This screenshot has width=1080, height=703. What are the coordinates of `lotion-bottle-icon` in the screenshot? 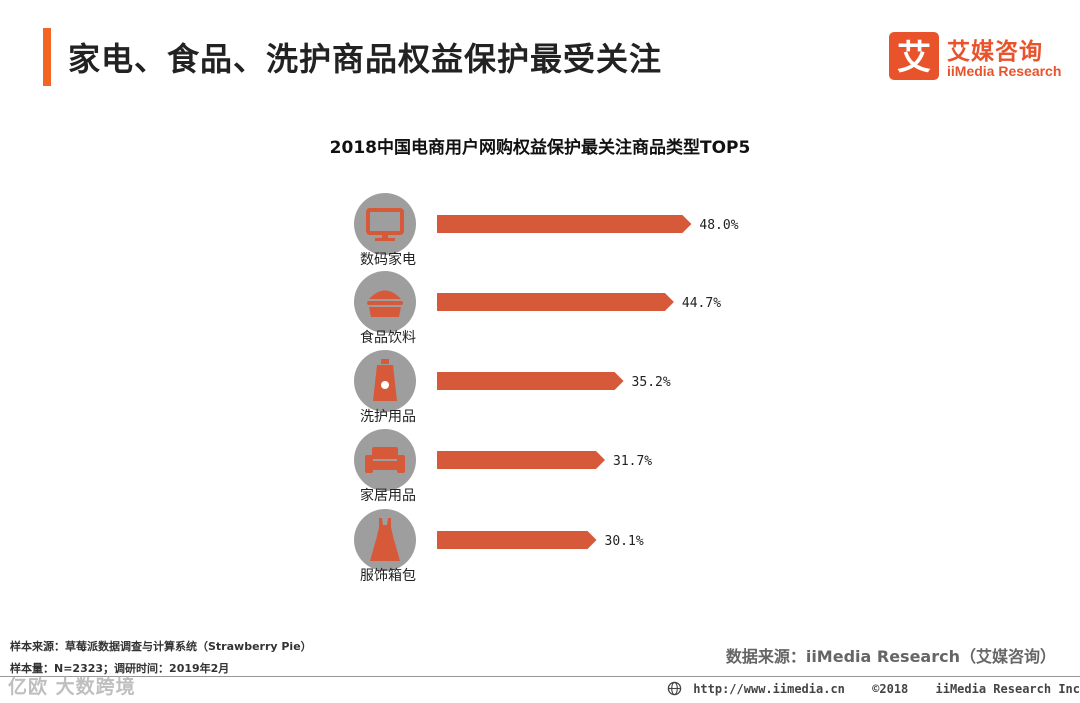 It's located at (385, 381).